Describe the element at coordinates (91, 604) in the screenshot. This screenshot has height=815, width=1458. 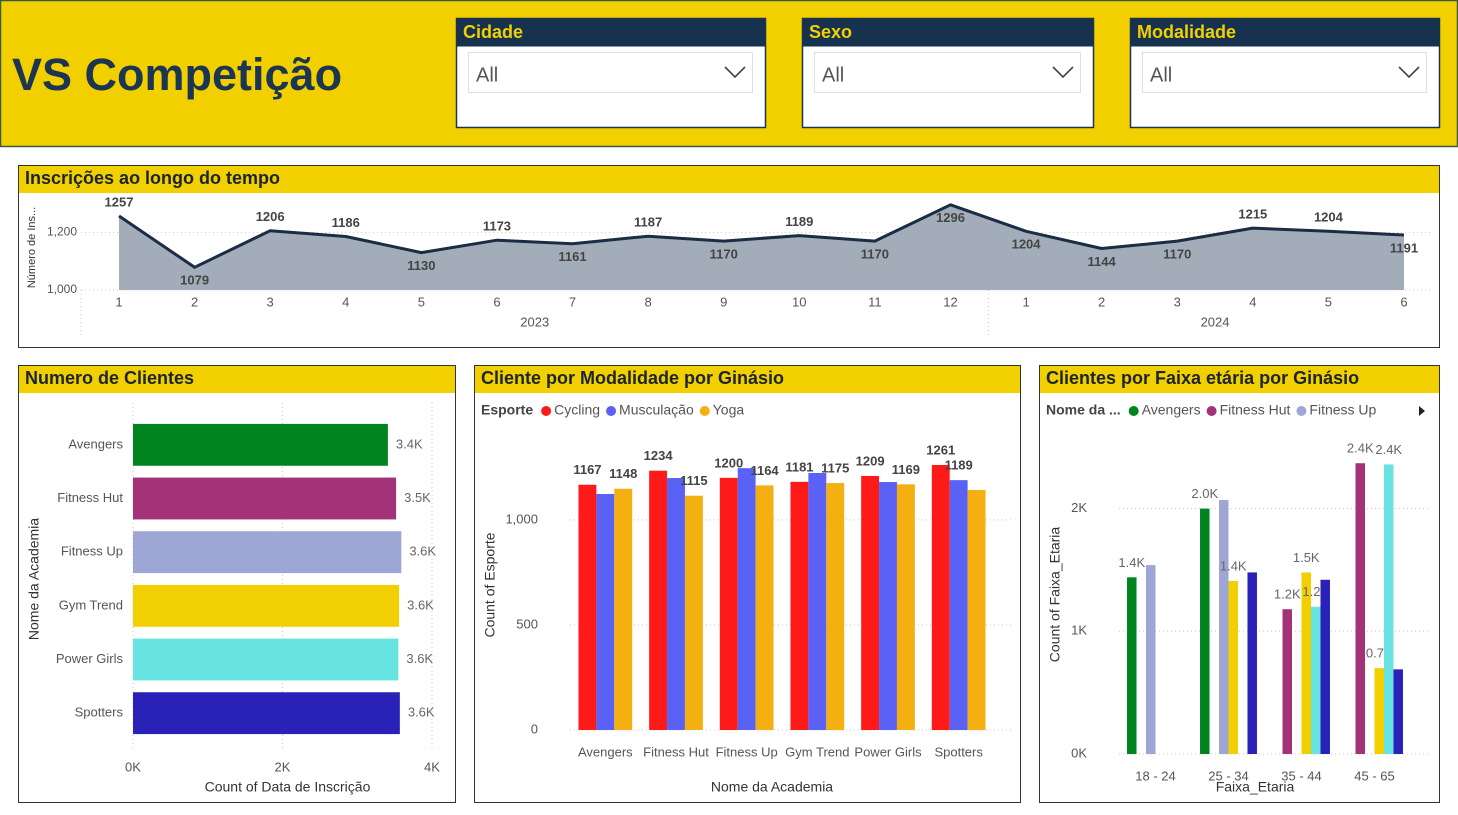
I see `y-tick-label: Gym Trend` at that location.